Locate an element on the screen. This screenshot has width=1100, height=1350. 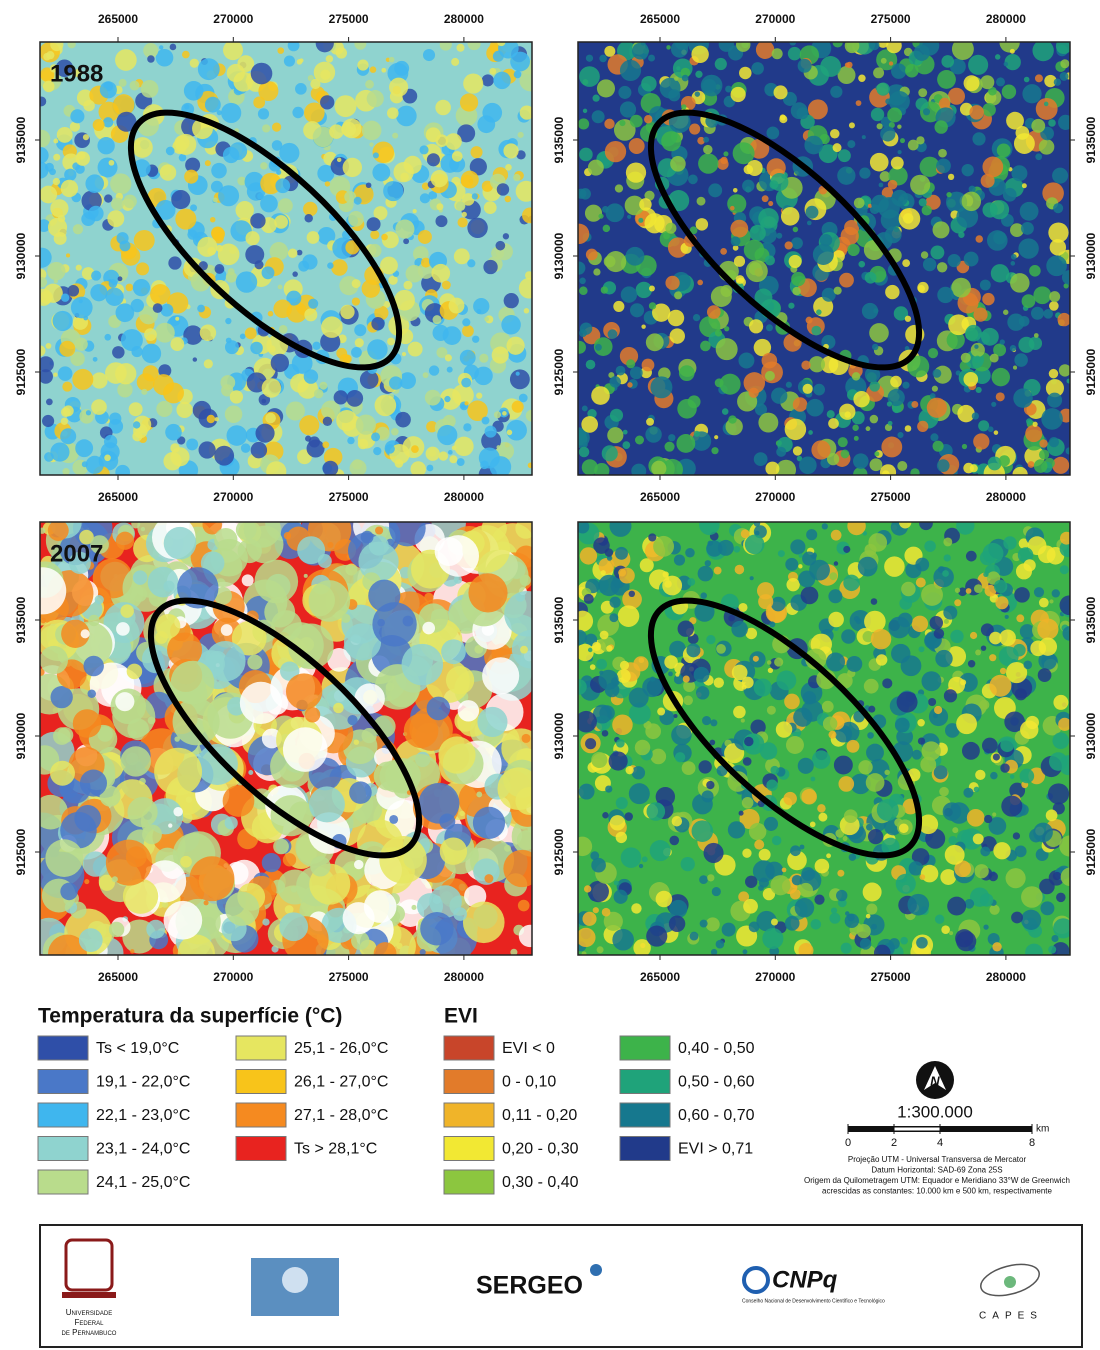
x-tick-label: 280000 is located at coordinates (1006, 497).